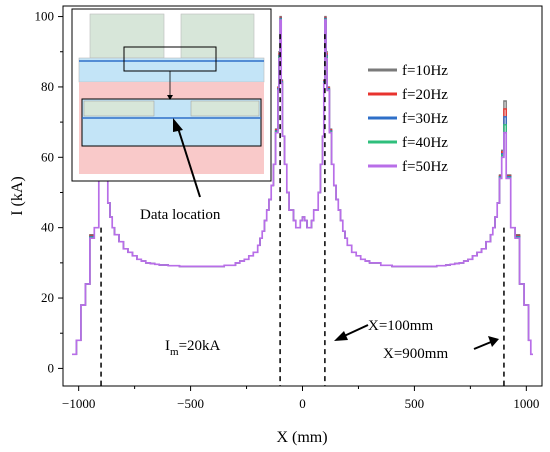 This screenshot has height=452, width=550. Describe the element at coordinates (49, 192) in the screenshot. I see `y-axis: 0 20 40 60 80 100` at that location.